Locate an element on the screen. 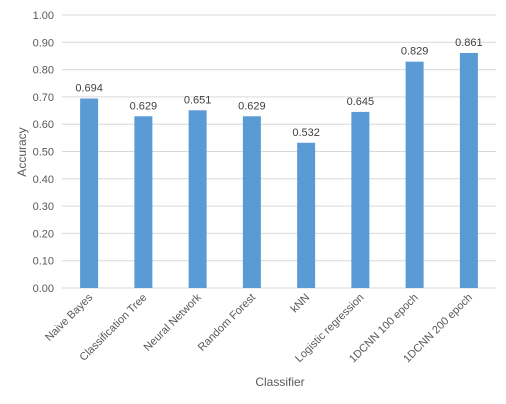  y-tick-label: 0.30 is located at coordinates (43, 207).